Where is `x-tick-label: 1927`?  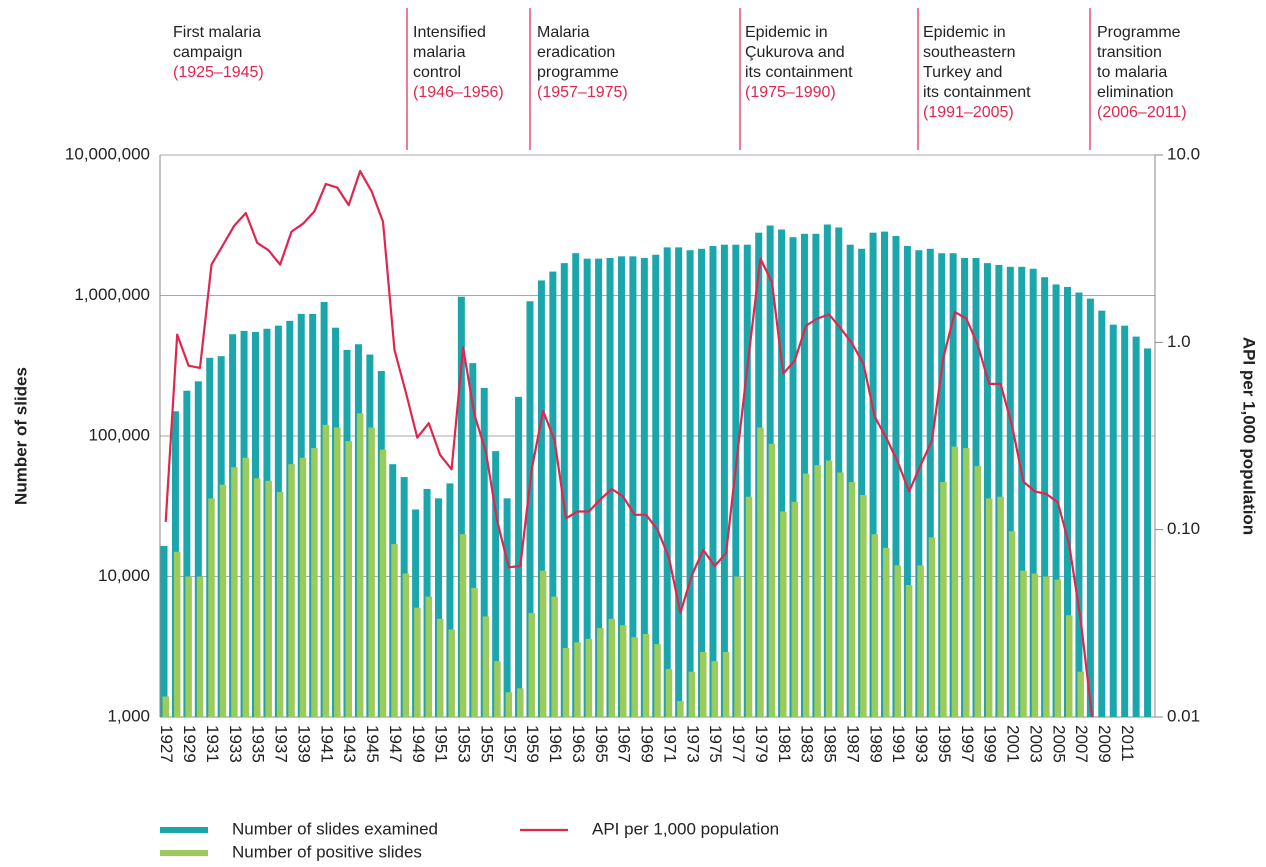
x-tick-label: 1927 is located at coordinates (166, 744).